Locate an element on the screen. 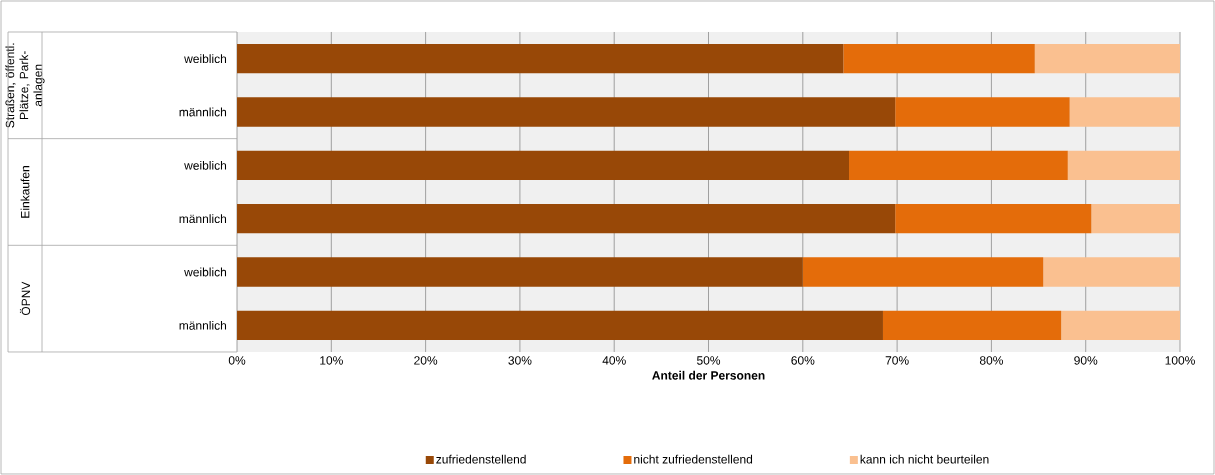  text: Einkaufen is located at coordinates (25, 192).